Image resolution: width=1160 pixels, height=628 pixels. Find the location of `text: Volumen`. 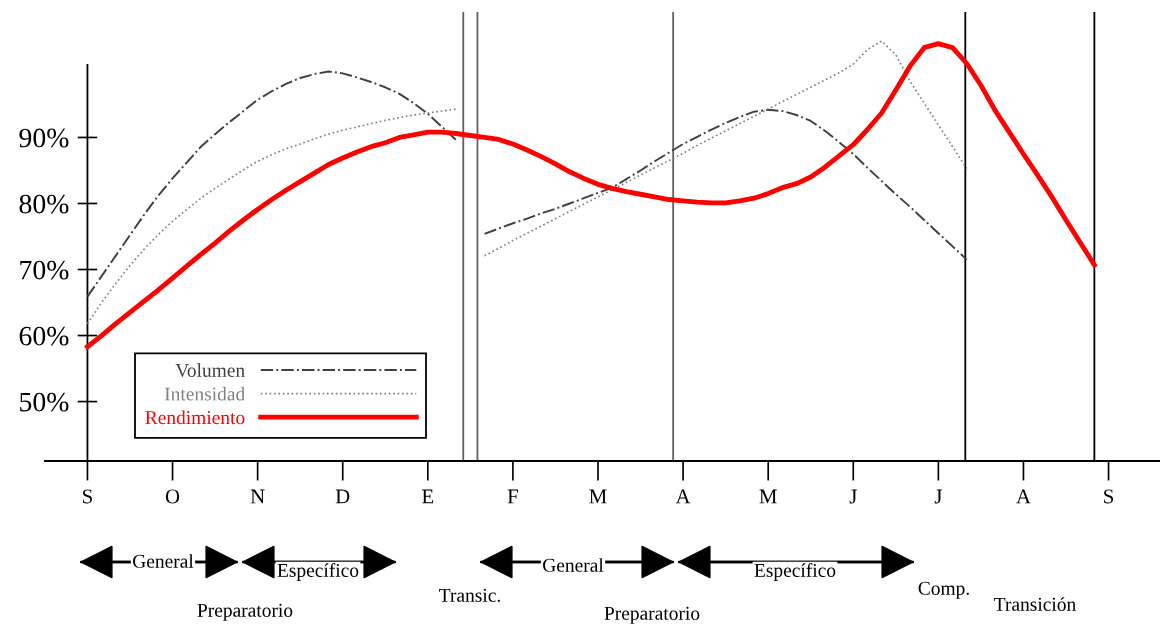

text: Volumen is located at coordinates (210, 370).